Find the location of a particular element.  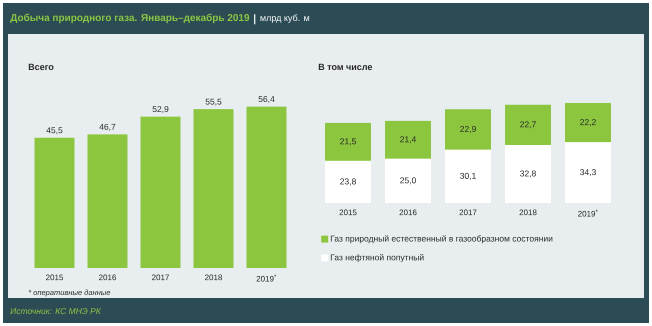

data-label: 55,5 is located at coordinates (214, 102).